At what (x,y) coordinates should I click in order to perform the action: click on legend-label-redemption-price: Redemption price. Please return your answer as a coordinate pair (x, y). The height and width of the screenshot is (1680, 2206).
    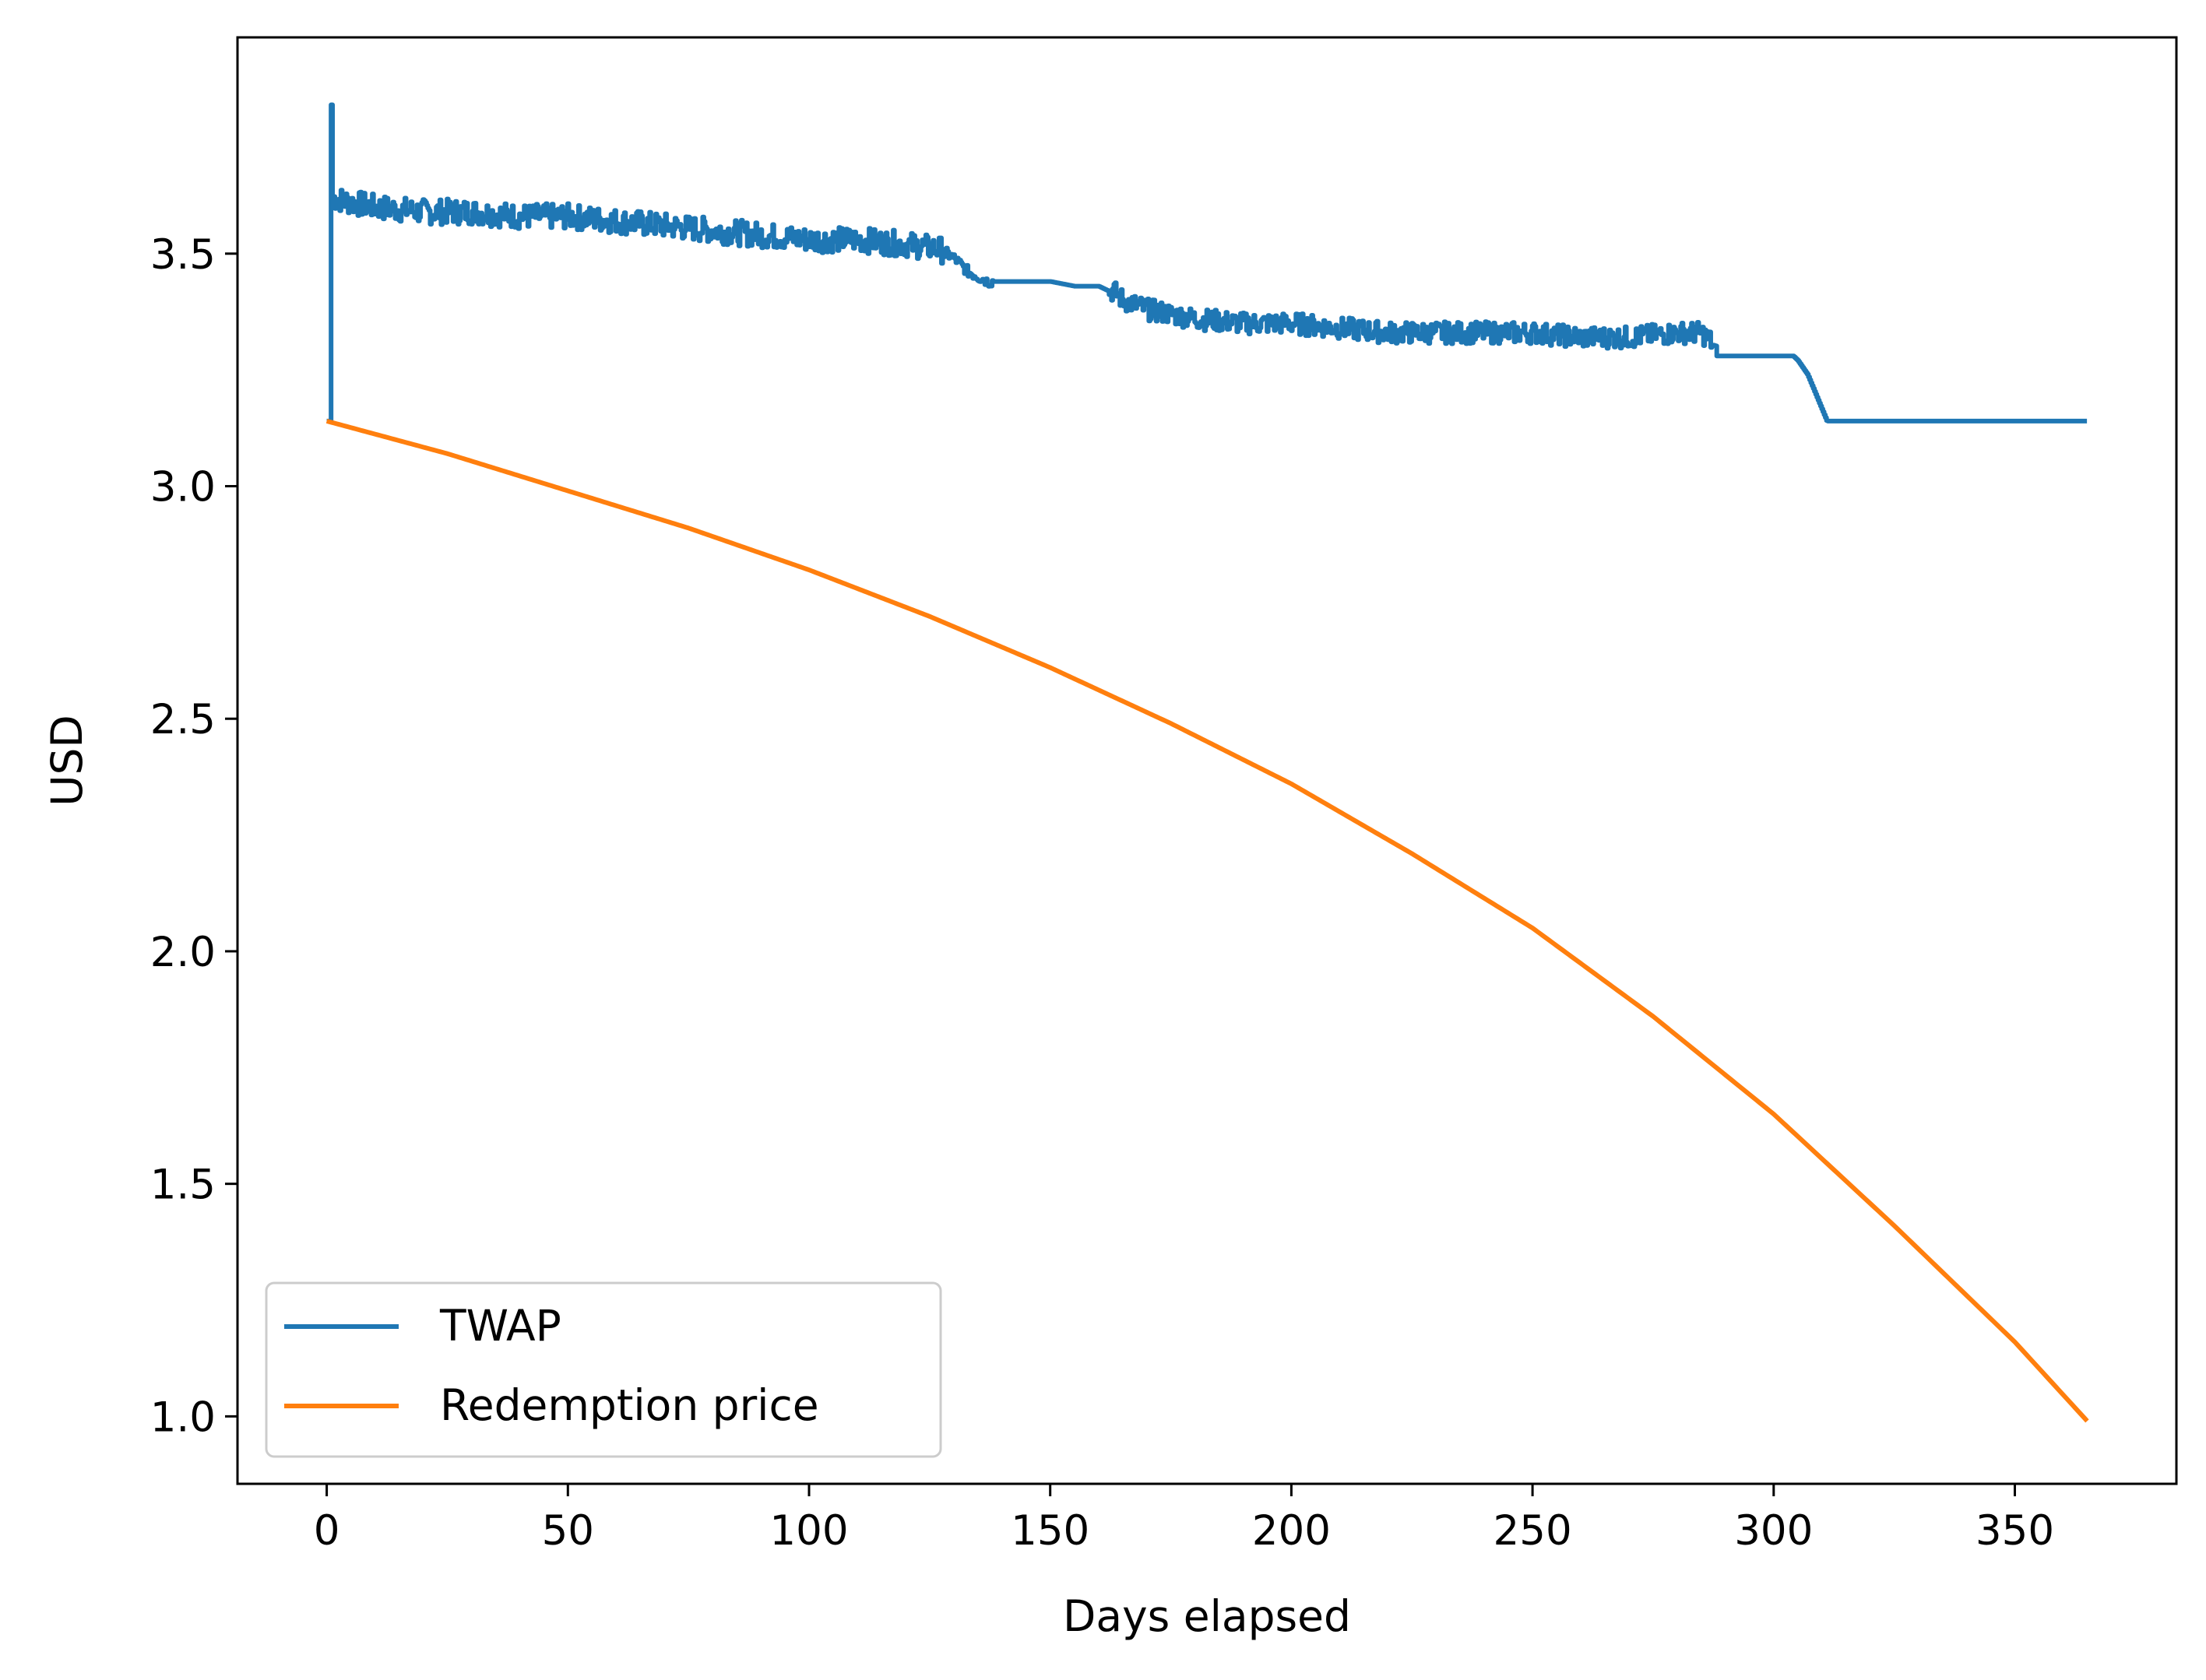
    Looking at the image, I should click on (629, 1405).